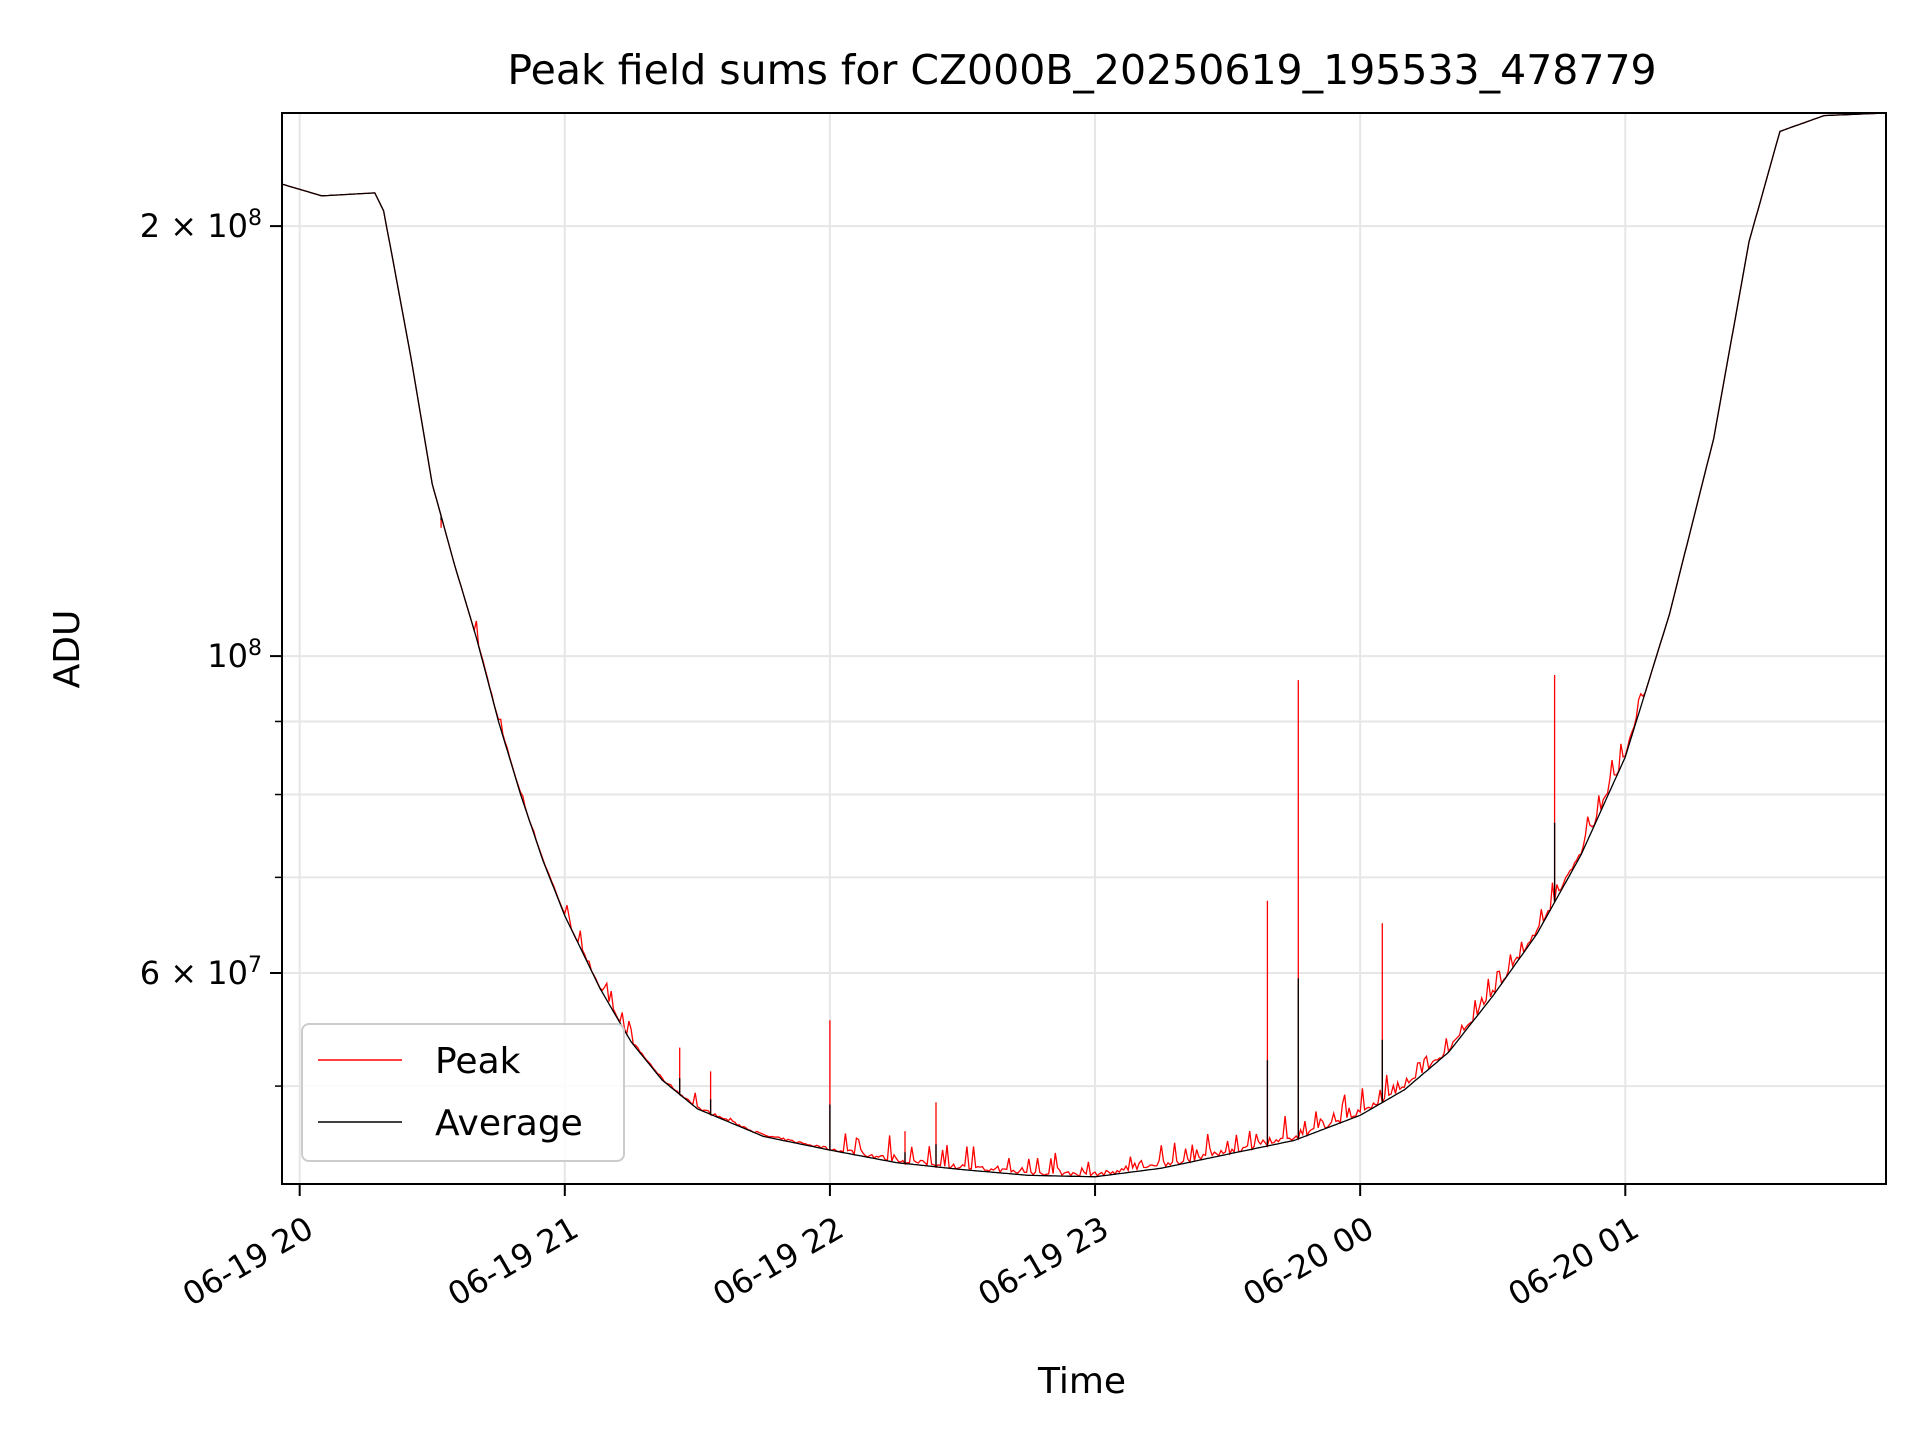 The image size is (1920, 1440). Describe the element at coordinates (234, 656) in the screenshot. I see `y-tick-label: 108` at that location.